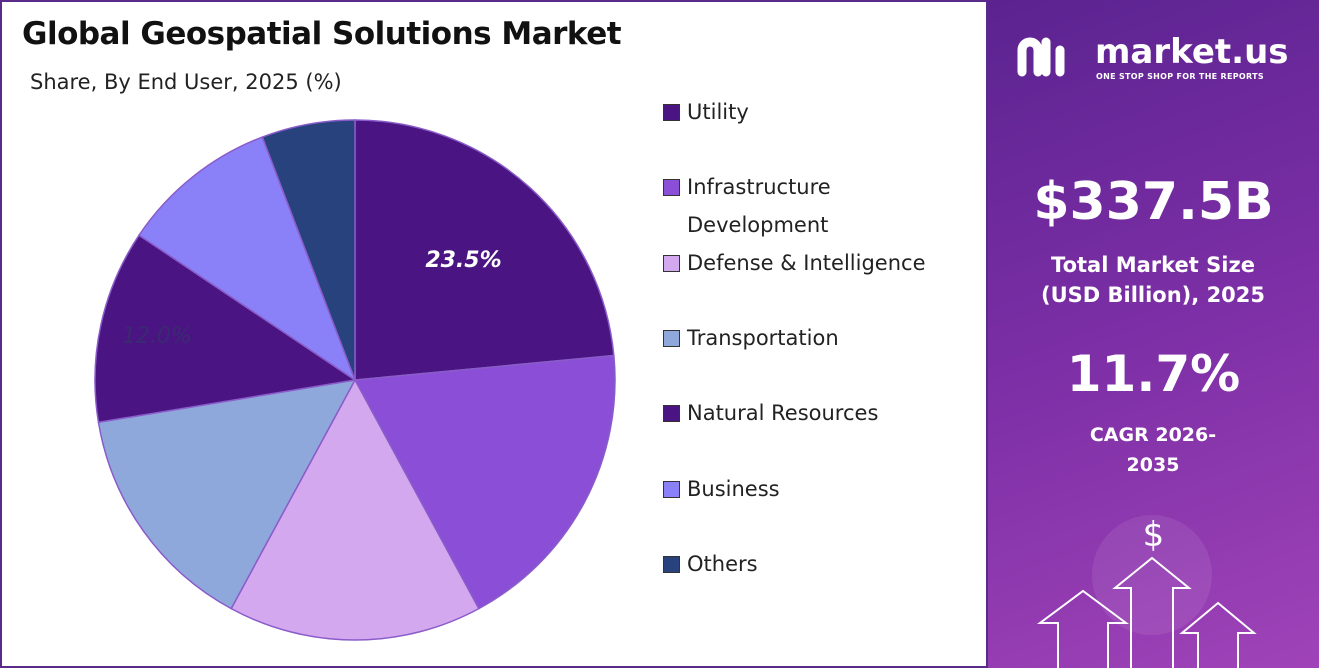 The width and height of the screenshot is (1319, 668). What do you see at coordinates (763, 338) in the screenshot?
I see `legend-label: Transportation` at bounding box center [763, 338].